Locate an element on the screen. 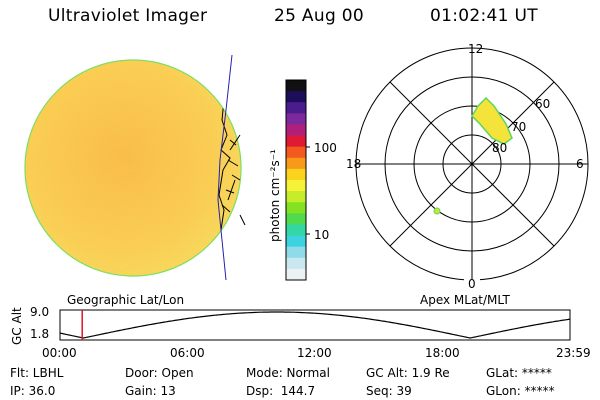 The height and width of the screenshot is (400, 600). mlt-label-18: 18 is located at coordinates (354, 164).